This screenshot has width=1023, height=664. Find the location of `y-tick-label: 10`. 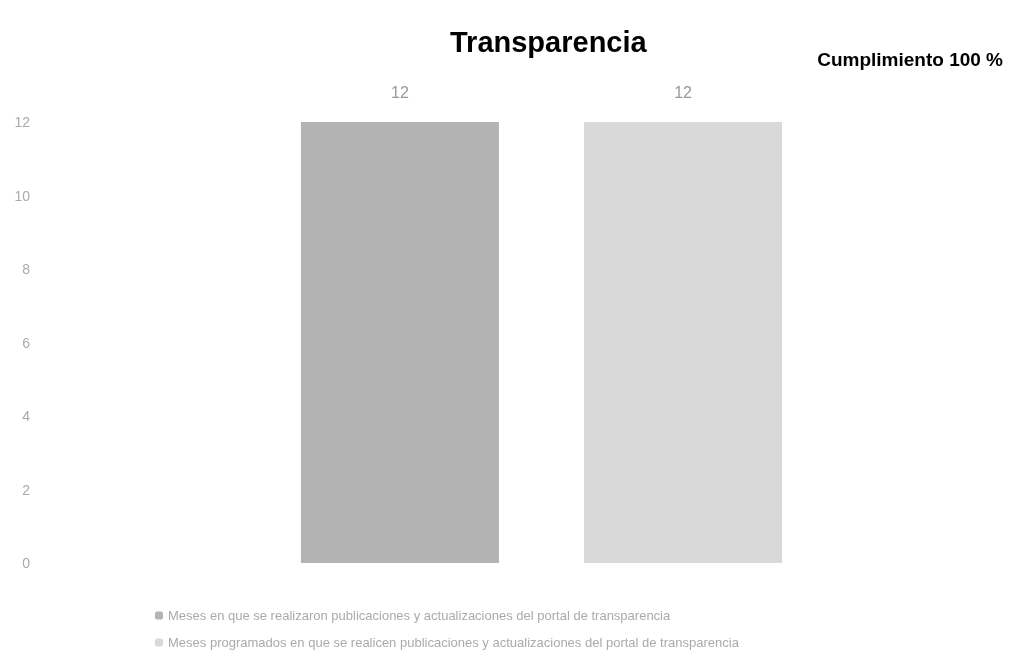

y-tick-label: 10 is located at coordinates (22, 195).